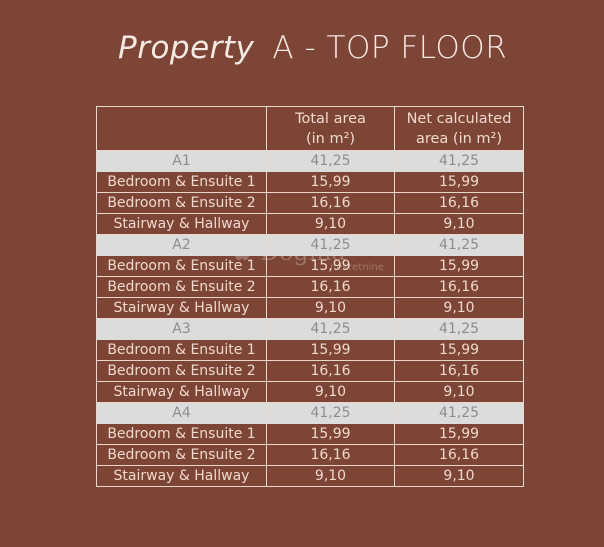 This screenshot has width=604, height=547. Describe the element at coordinates (181, 245) in the screenshot. I see `room-cell: A2` at that location.